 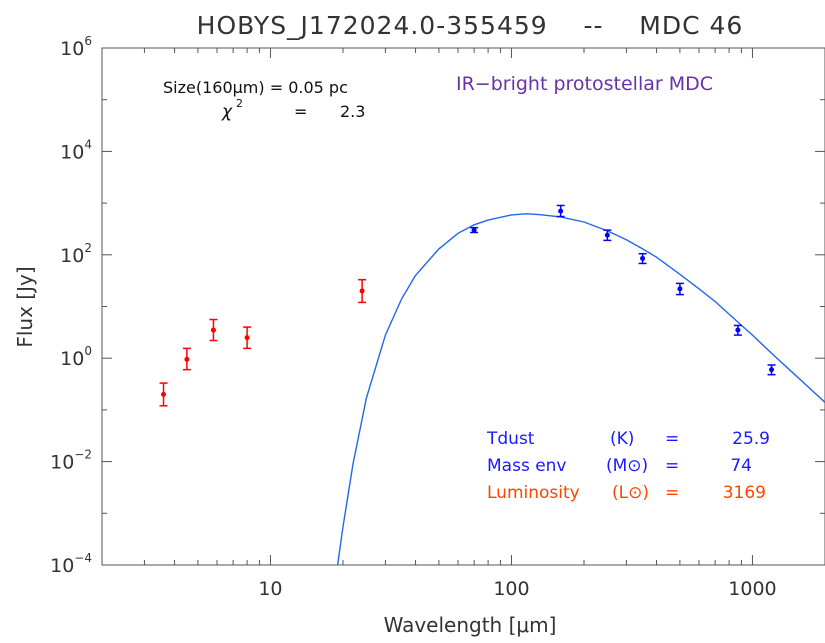 What do you see at coordinates (71, 461) in the screenshot?
I see `y-tick-label: 10⁻²` at bounding box center [71, 461].